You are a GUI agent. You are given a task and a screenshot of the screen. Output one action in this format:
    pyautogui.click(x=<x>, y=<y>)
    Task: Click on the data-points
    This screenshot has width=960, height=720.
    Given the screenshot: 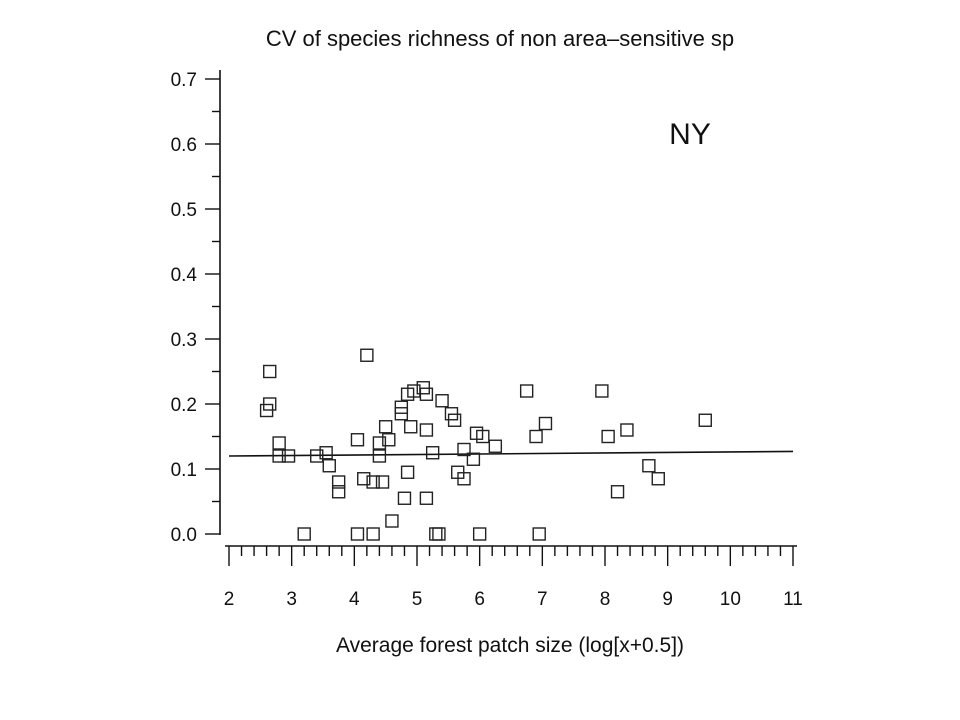 What is the action you would take?
    pyautogui.click(x=485, y=444)
    